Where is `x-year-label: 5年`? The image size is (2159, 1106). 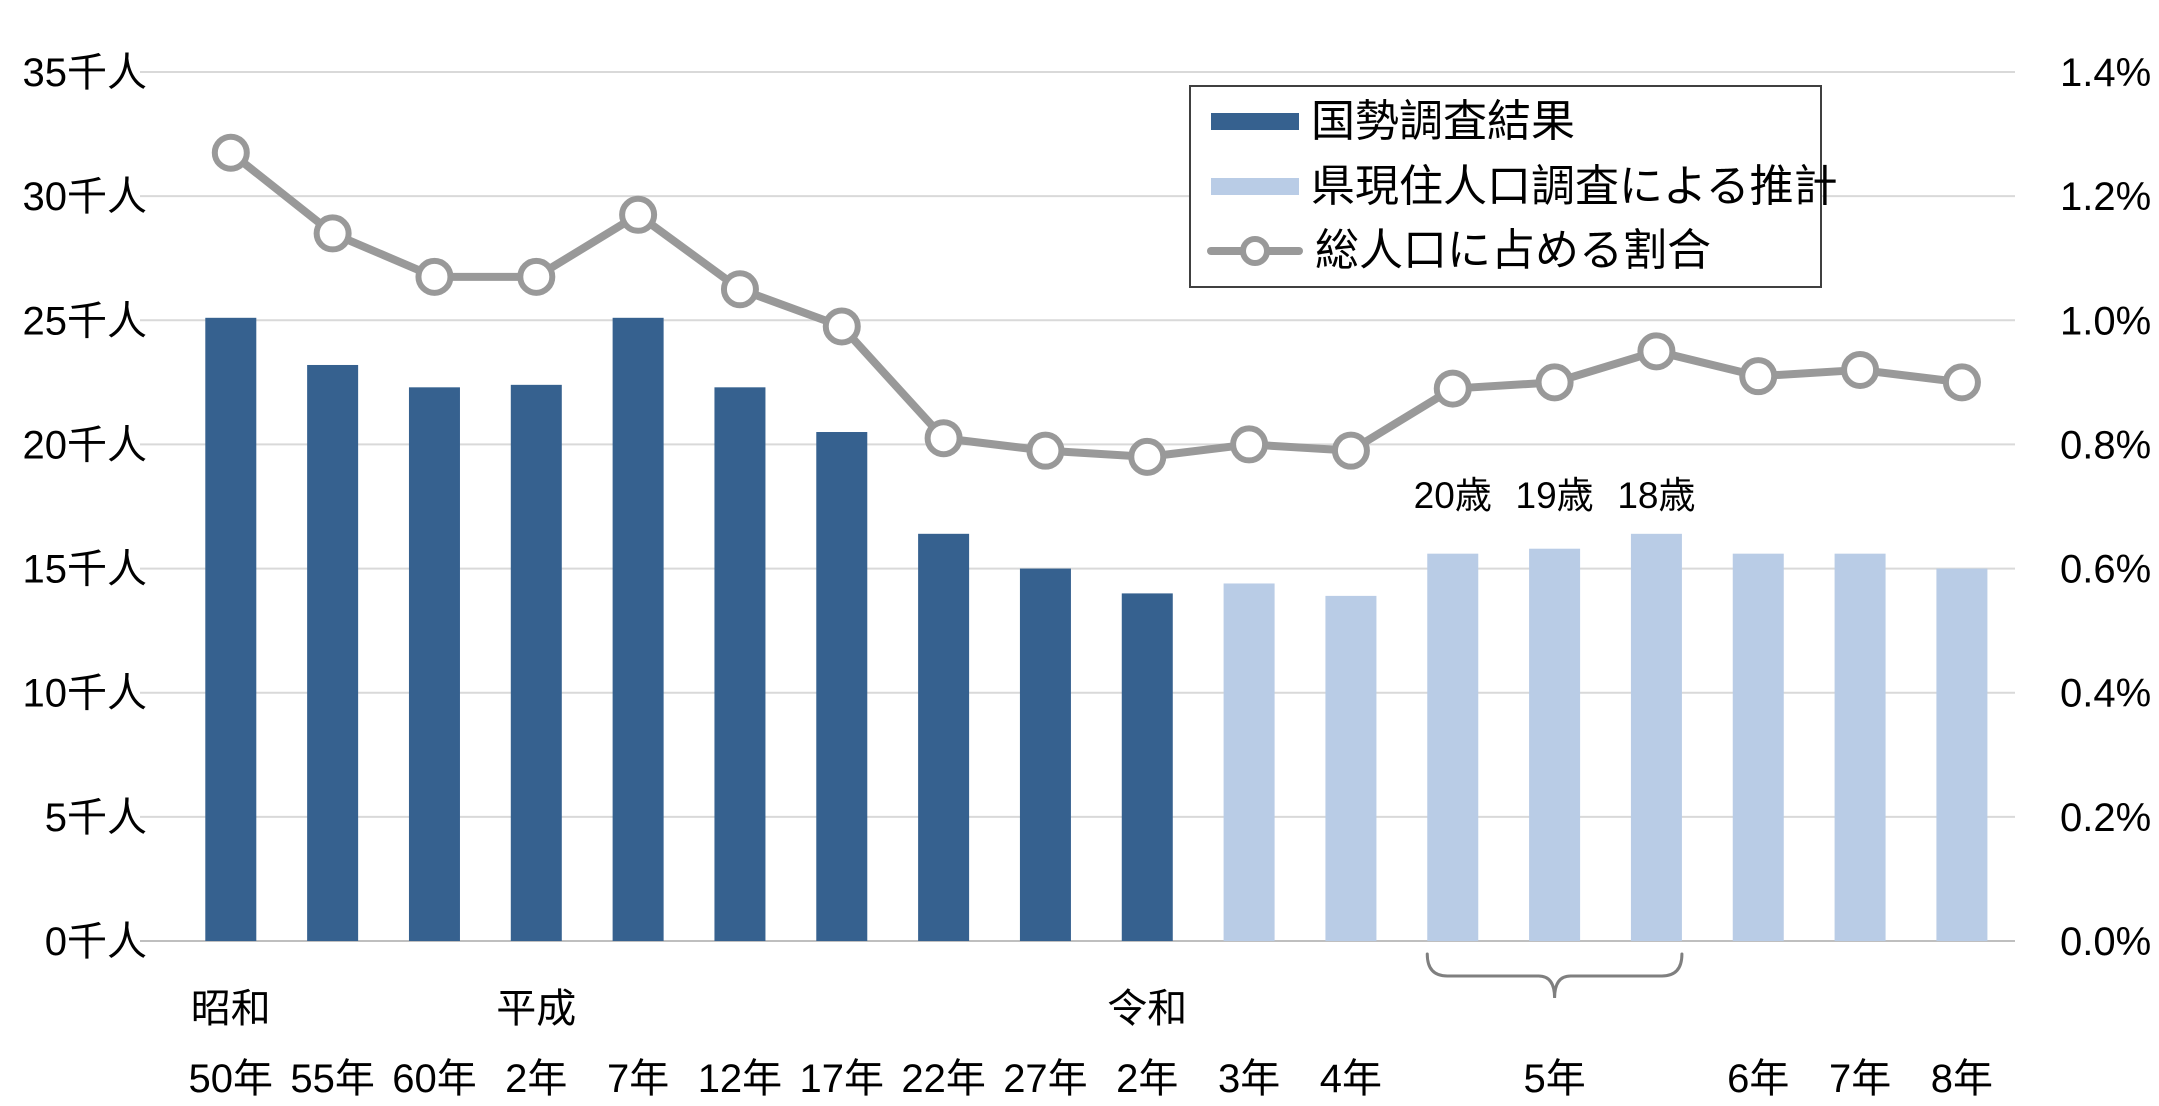
x-year-label: 5年 is located at coordinates (1554, 1079).